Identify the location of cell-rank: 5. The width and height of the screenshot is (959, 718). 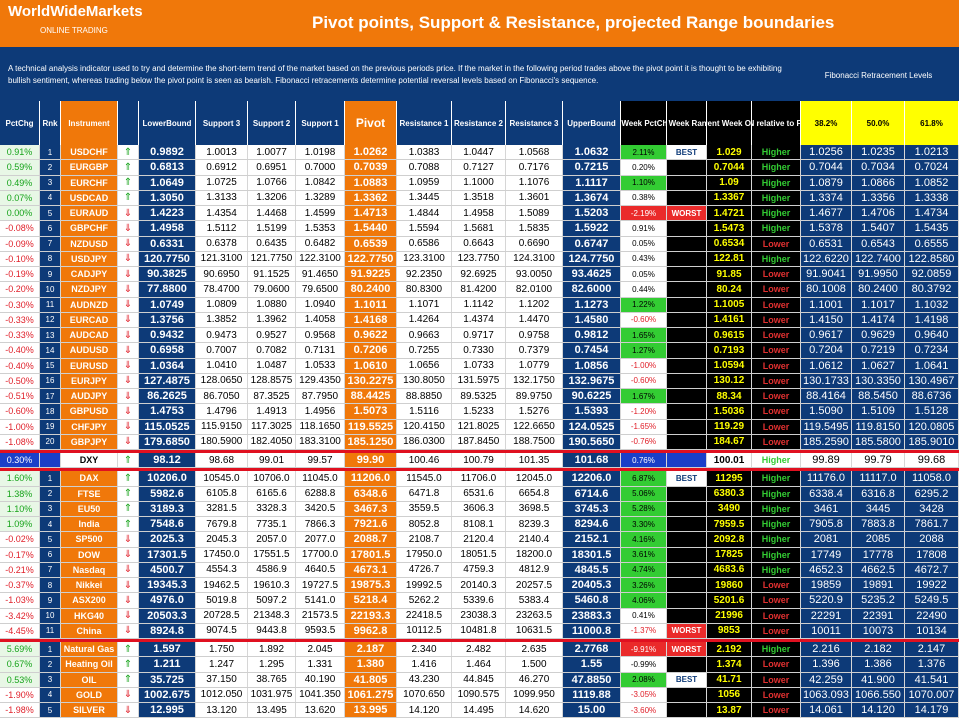
(50, 213).